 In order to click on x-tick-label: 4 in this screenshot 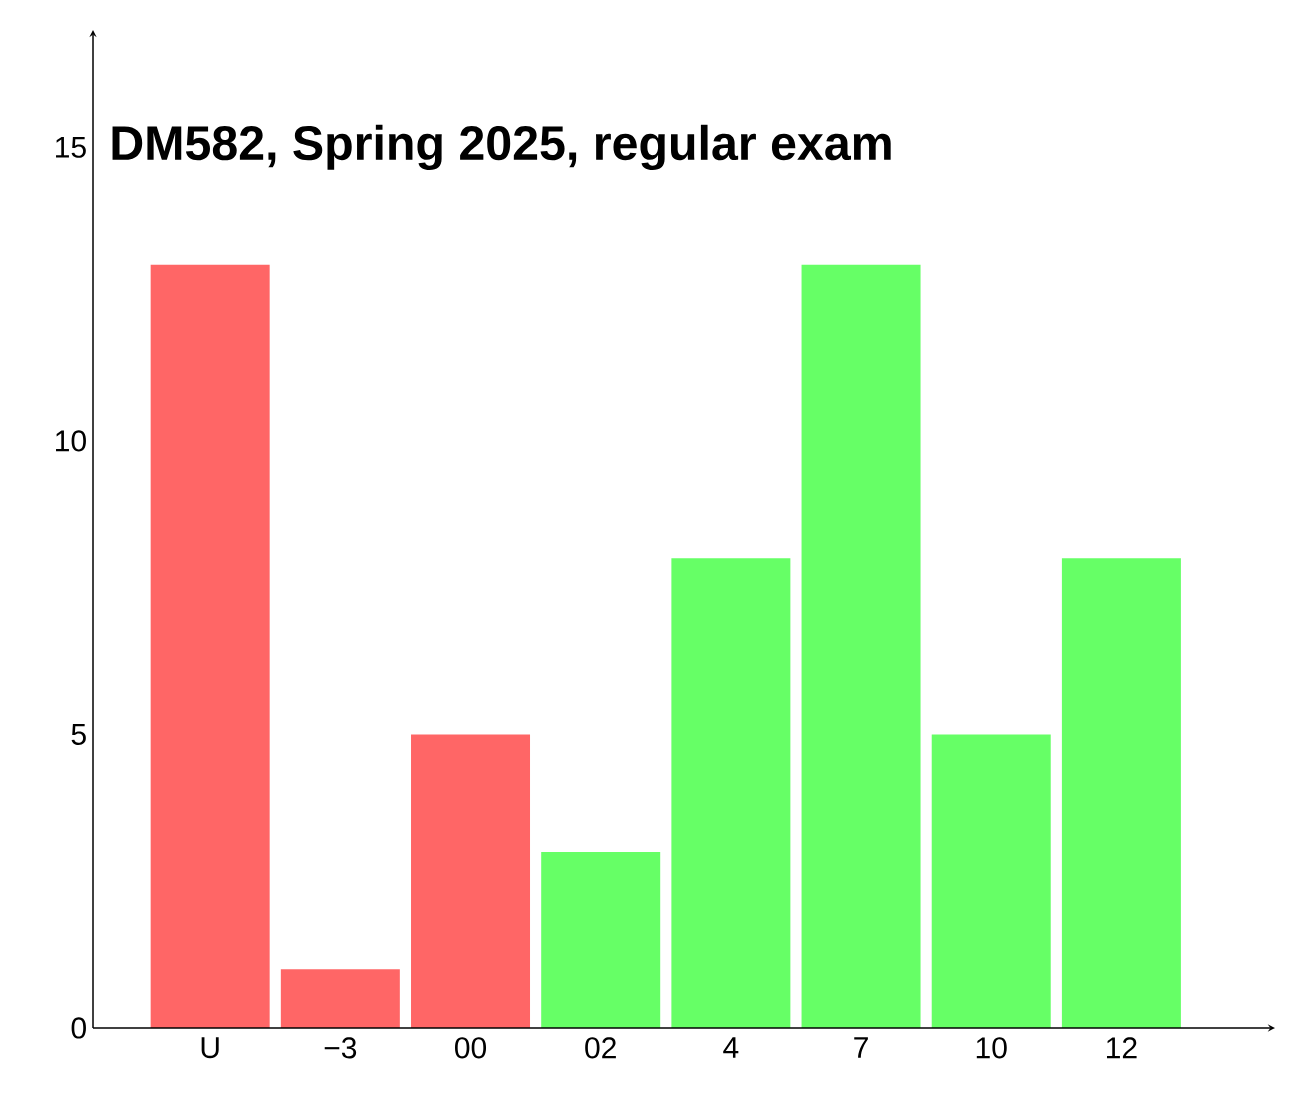, I will do `click(731, 1047)`.